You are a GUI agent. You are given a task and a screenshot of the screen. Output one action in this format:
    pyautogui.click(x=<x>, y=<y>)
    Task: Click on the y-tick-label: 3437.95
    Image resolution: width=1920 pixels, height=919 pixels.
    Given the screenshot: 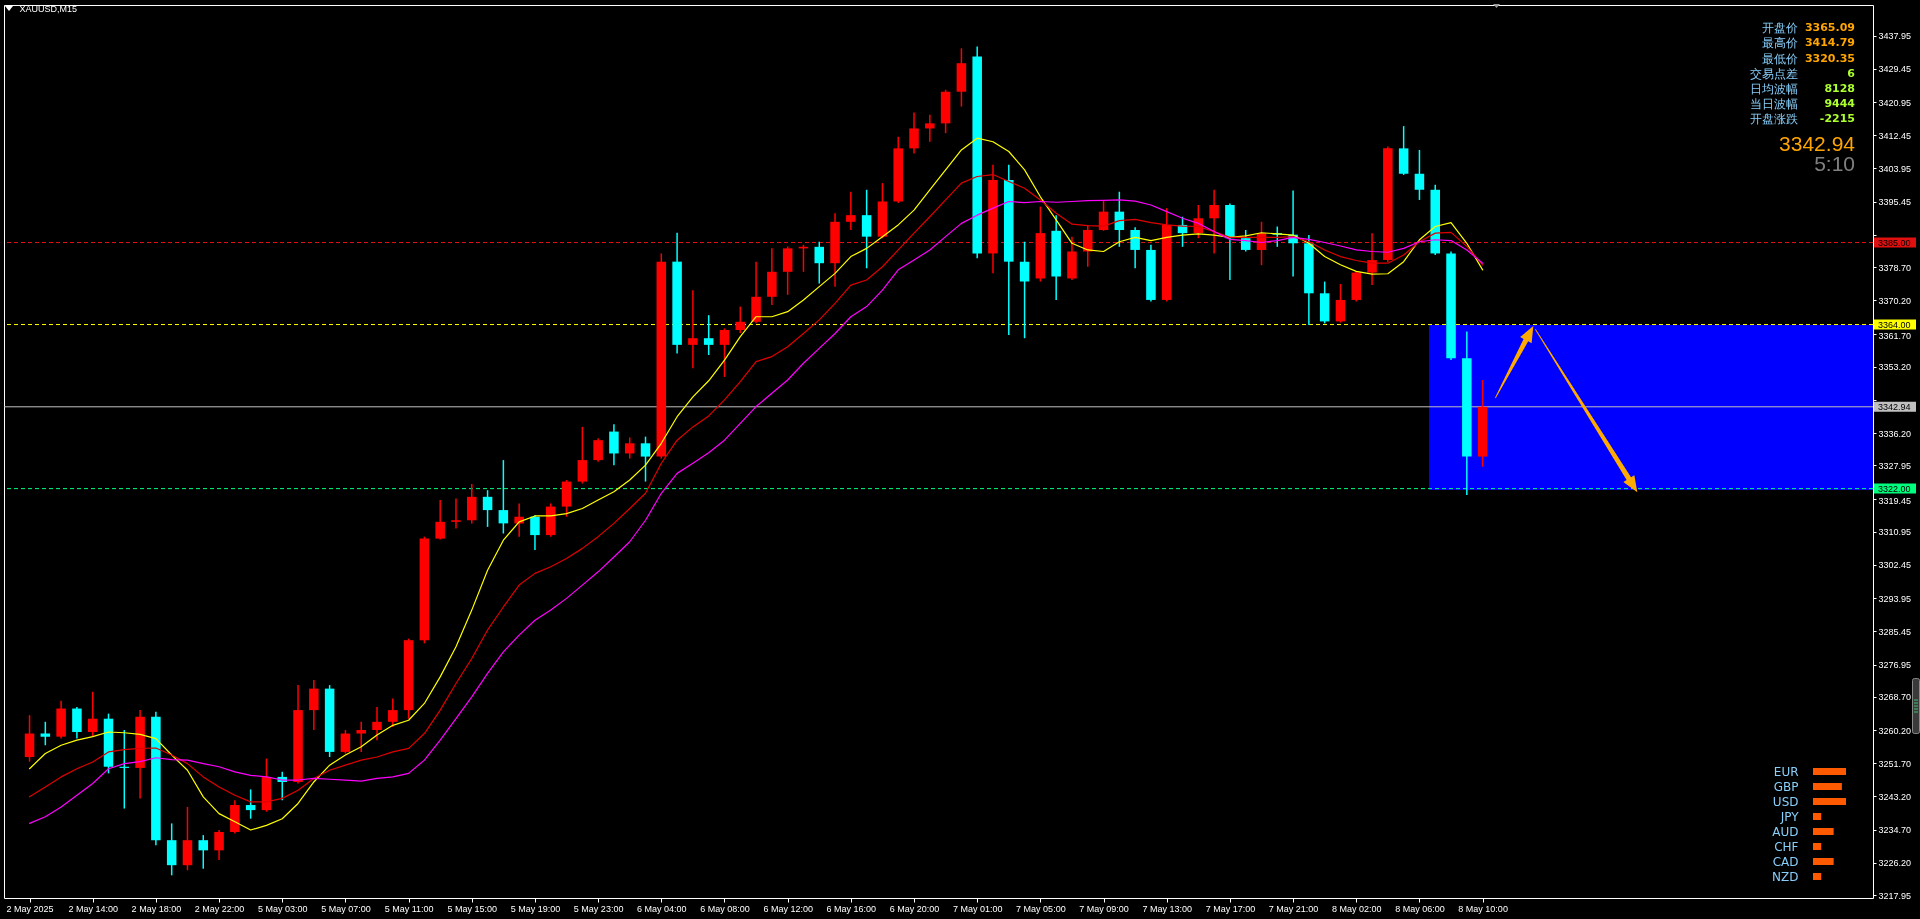 What is the action you would take?
    pyautogui.click(x=1895, y=36)
    